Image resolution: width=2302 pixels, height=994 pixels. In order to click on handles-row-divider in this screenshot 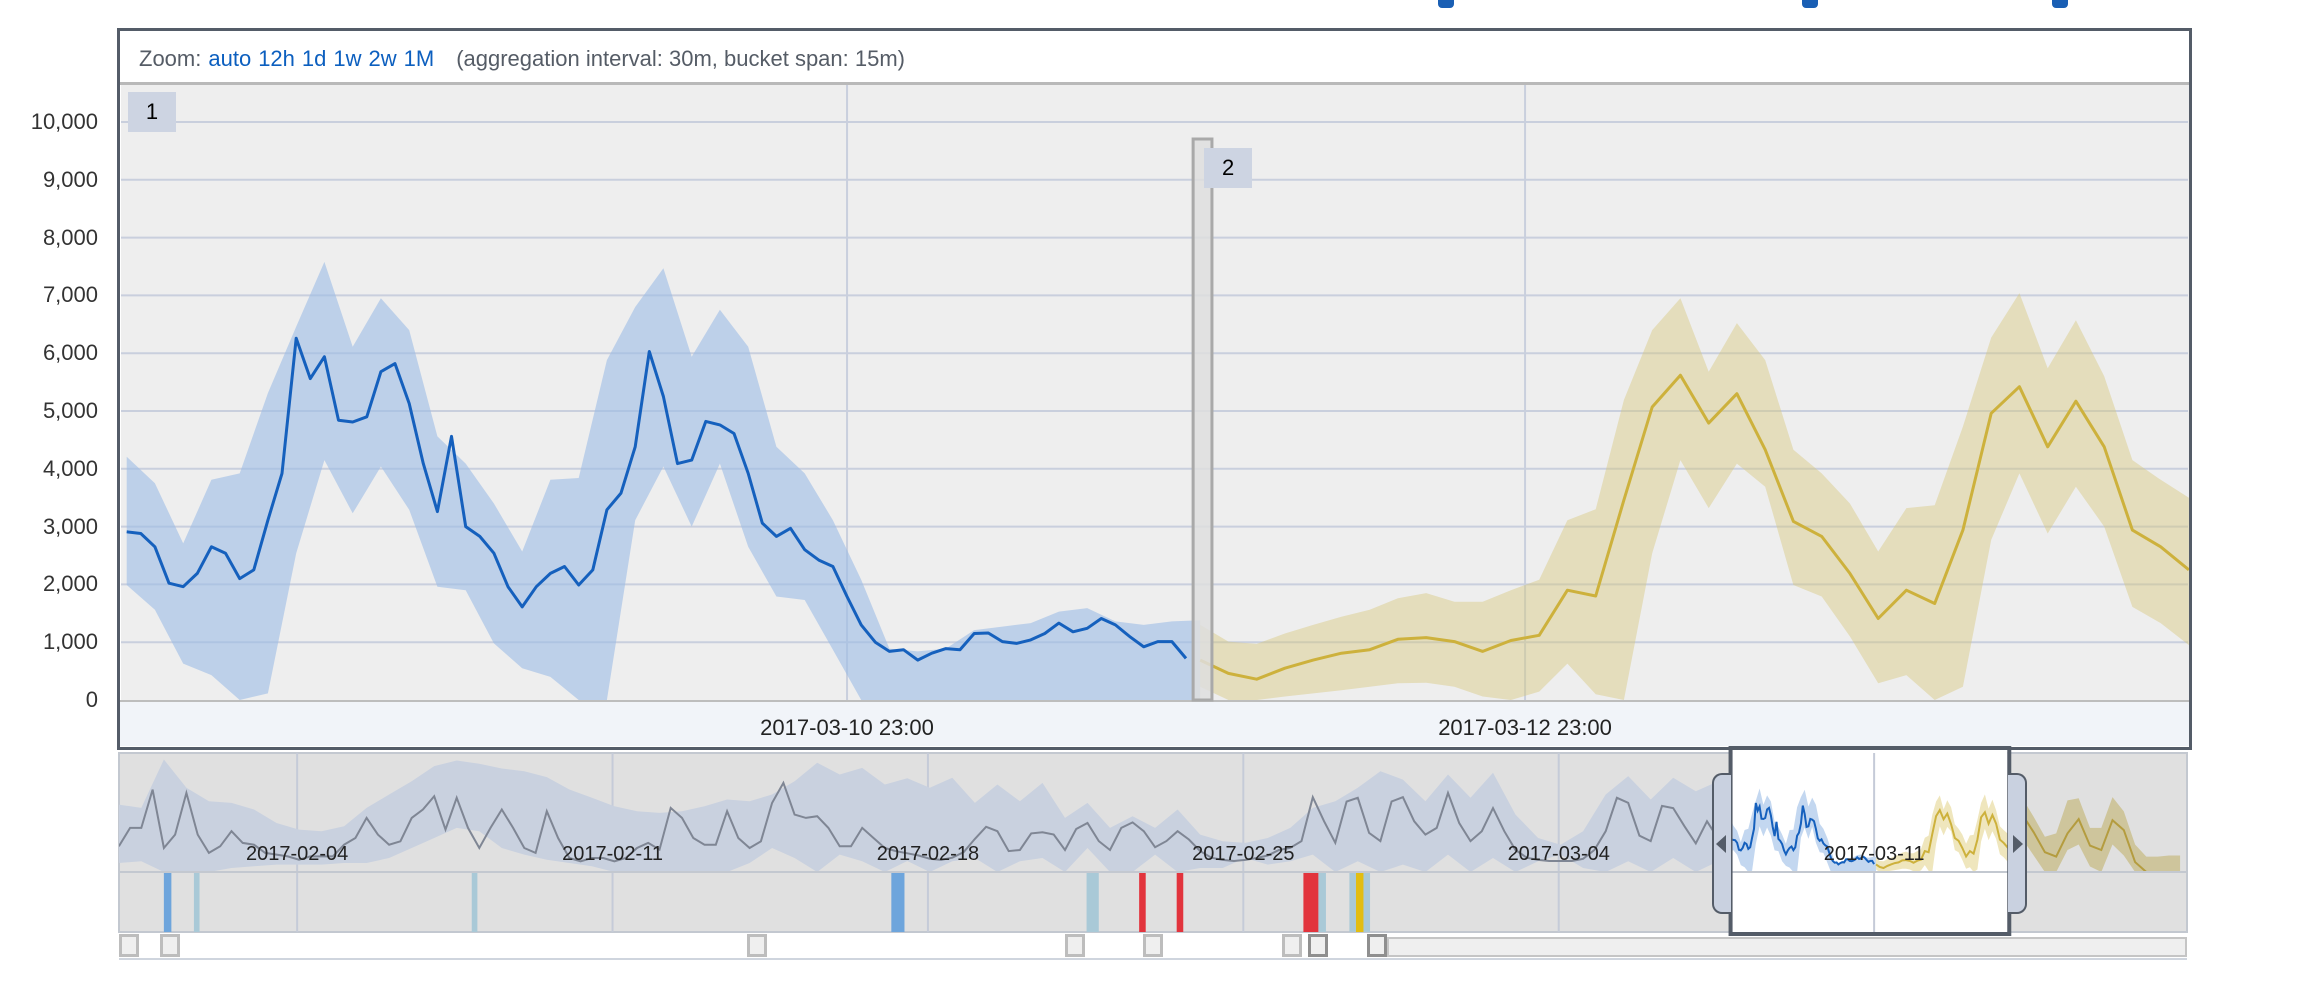, I will do `click(1153, 959)`.